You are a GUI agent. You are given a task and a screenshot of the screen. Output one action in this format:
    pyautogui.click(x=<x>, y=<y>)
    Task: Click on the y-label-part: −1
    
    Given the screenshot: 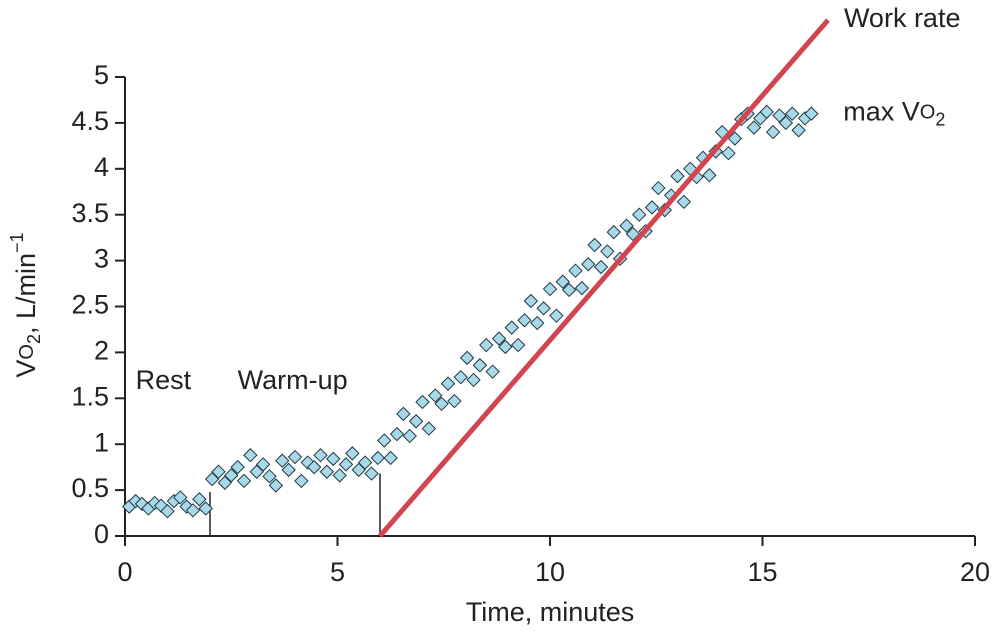 What is the action you would take?
    pyautogui.click(x=17, y=242)
    